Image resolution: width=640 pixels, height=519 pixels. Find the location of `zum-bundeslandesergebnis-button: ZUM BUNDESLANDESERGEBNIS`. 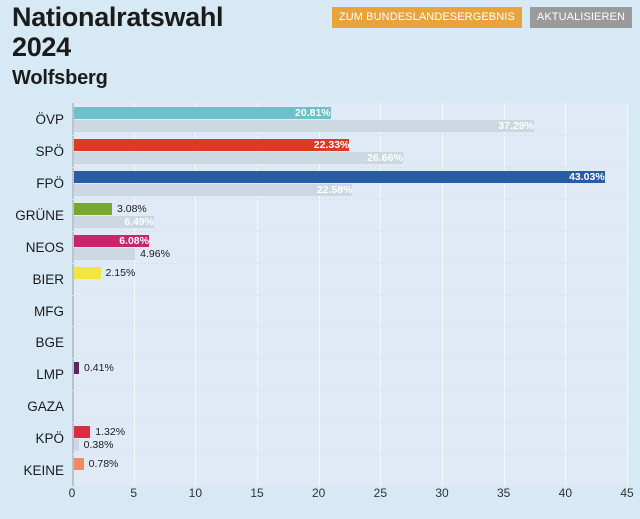

zum-bundeslandesergebnis-button: ZUM BUNDESLANDESERGEBNIS is located at coordinates (426, 17).